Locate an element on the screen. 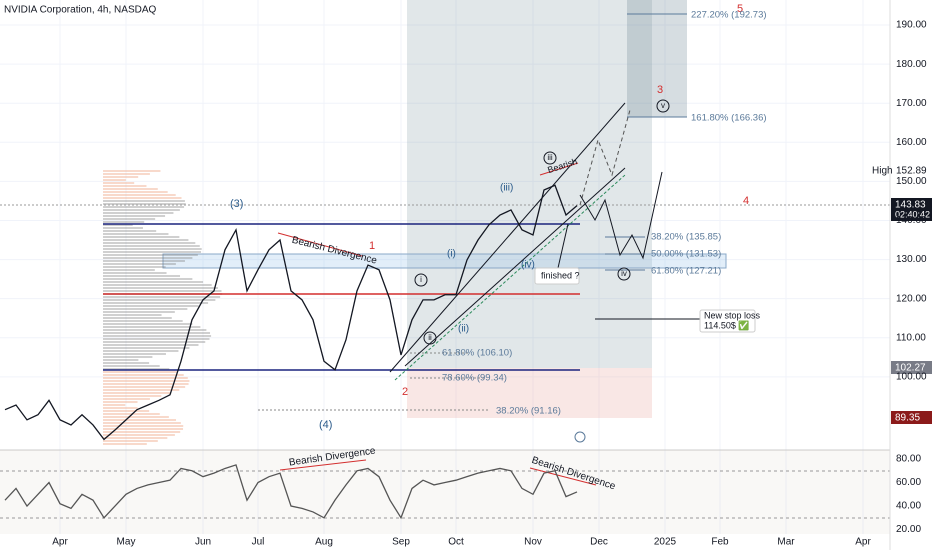 The width and height of the screenshot is (932, 550). price-tag is located at coordinates (911, 367).